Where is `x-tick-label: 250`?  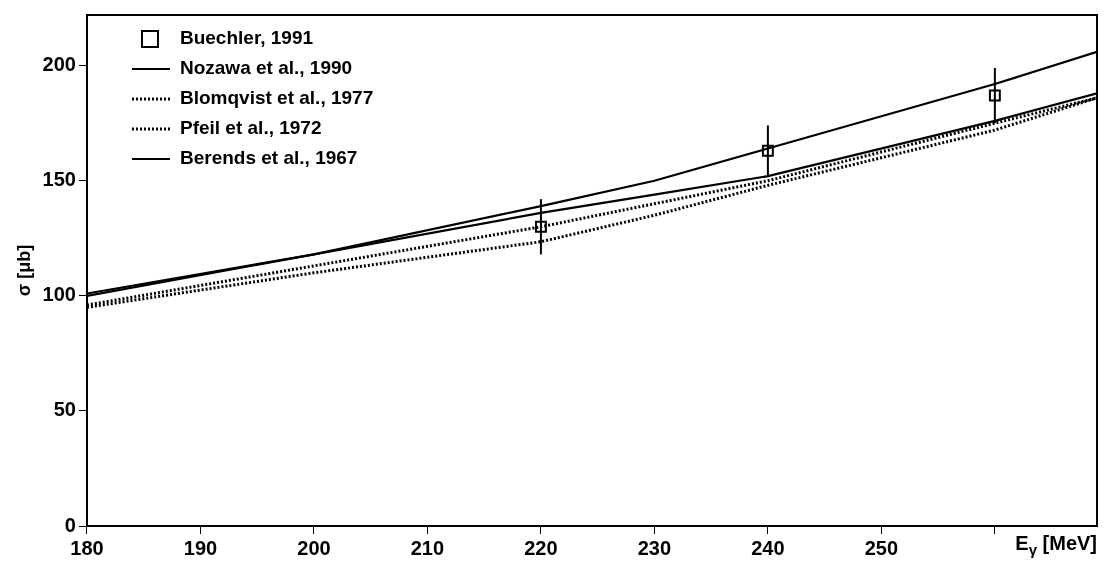 x-tick-label: 250 is located at coordinates (881, 547).